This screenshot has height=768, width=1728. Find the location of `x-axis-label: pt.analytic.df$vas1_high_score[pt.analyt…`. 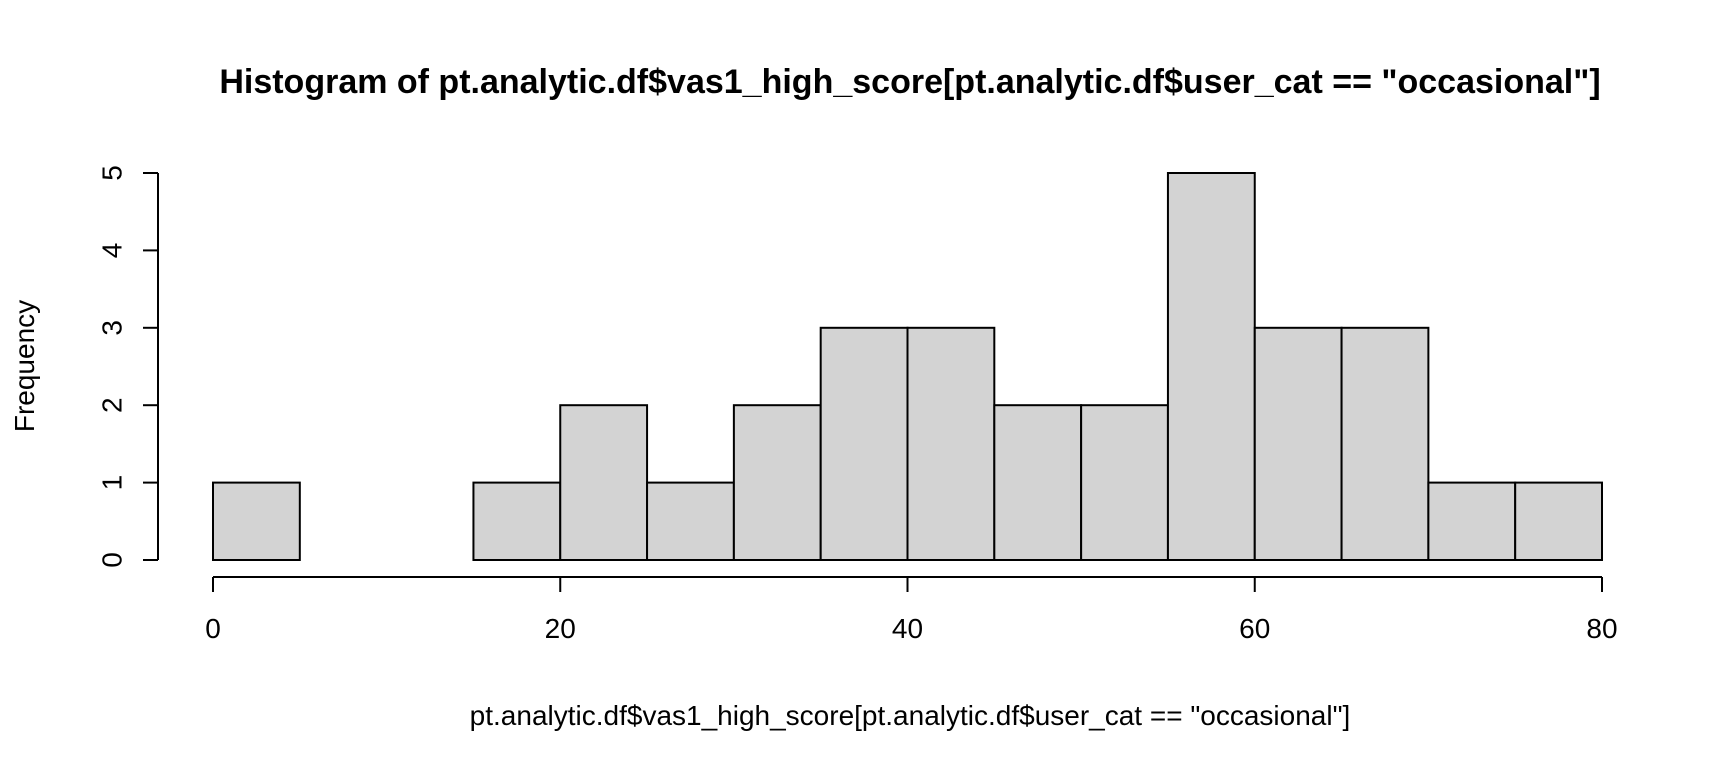

x-axis-label: pt.analytic.df$vas1_high_score[pt.analyt… is located at coordinates (910, 715).